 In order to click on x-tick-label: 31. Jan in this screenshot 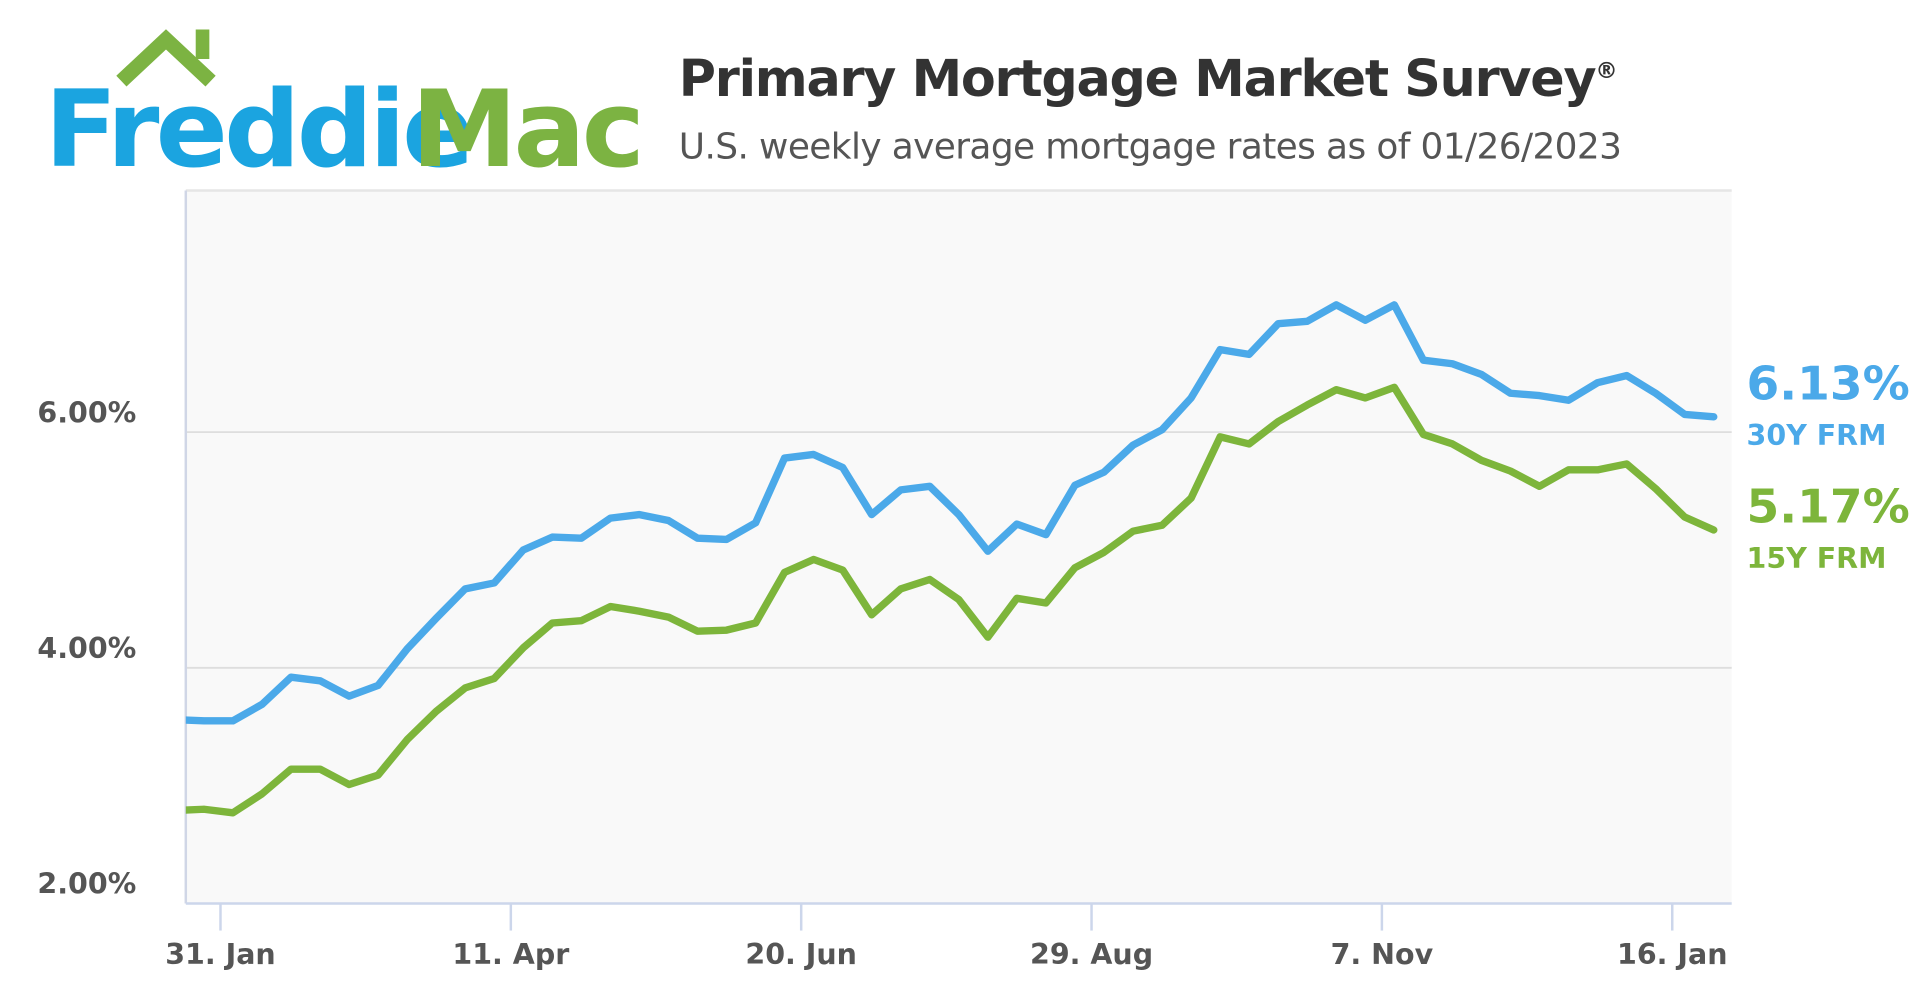, I will do `click(220, 954)`.